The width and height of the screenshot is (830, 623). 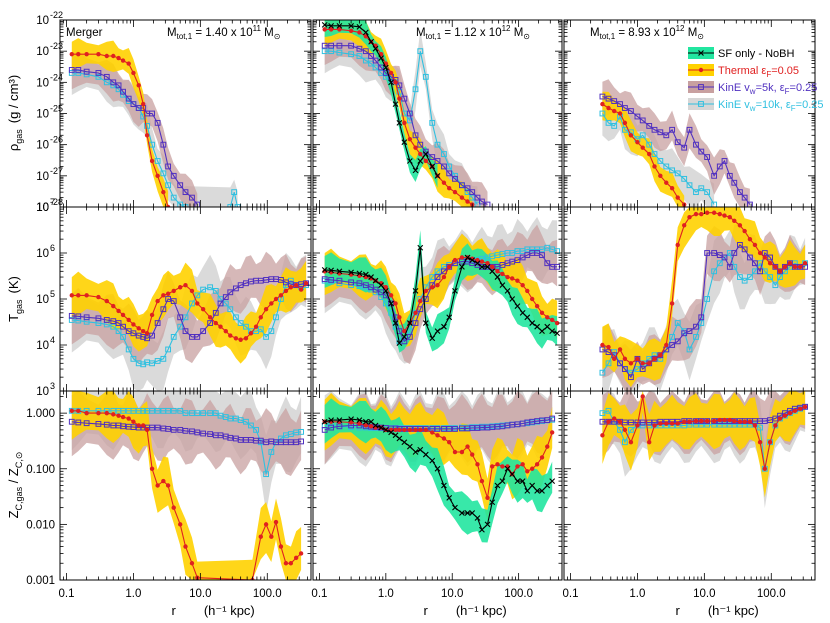 I want to click on legend-label: KinE vw=10k, εF=0.25, so click(x=771, y=106).